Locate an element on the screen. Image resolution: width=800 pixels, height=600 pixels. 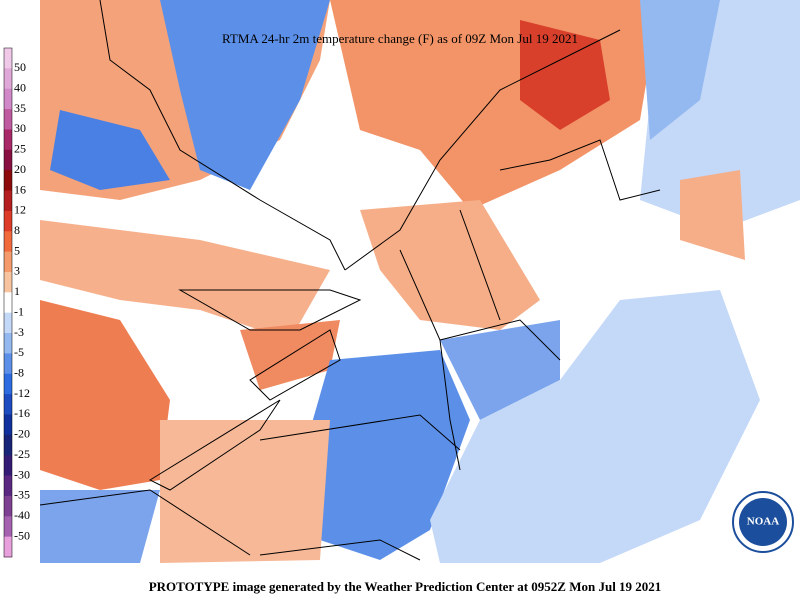
noaa-logo: NOAA is located at coordinates (763, 522).